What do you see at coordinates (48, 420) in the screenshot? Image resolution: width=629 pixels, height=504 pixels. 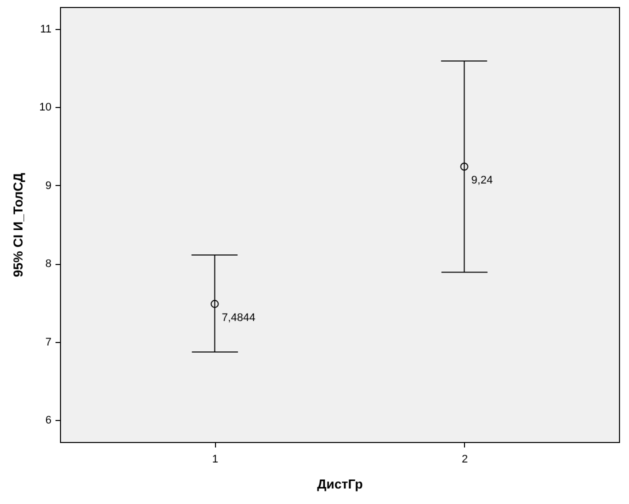 I see `y-tick-label: 6` at bounding box center [48, 420].